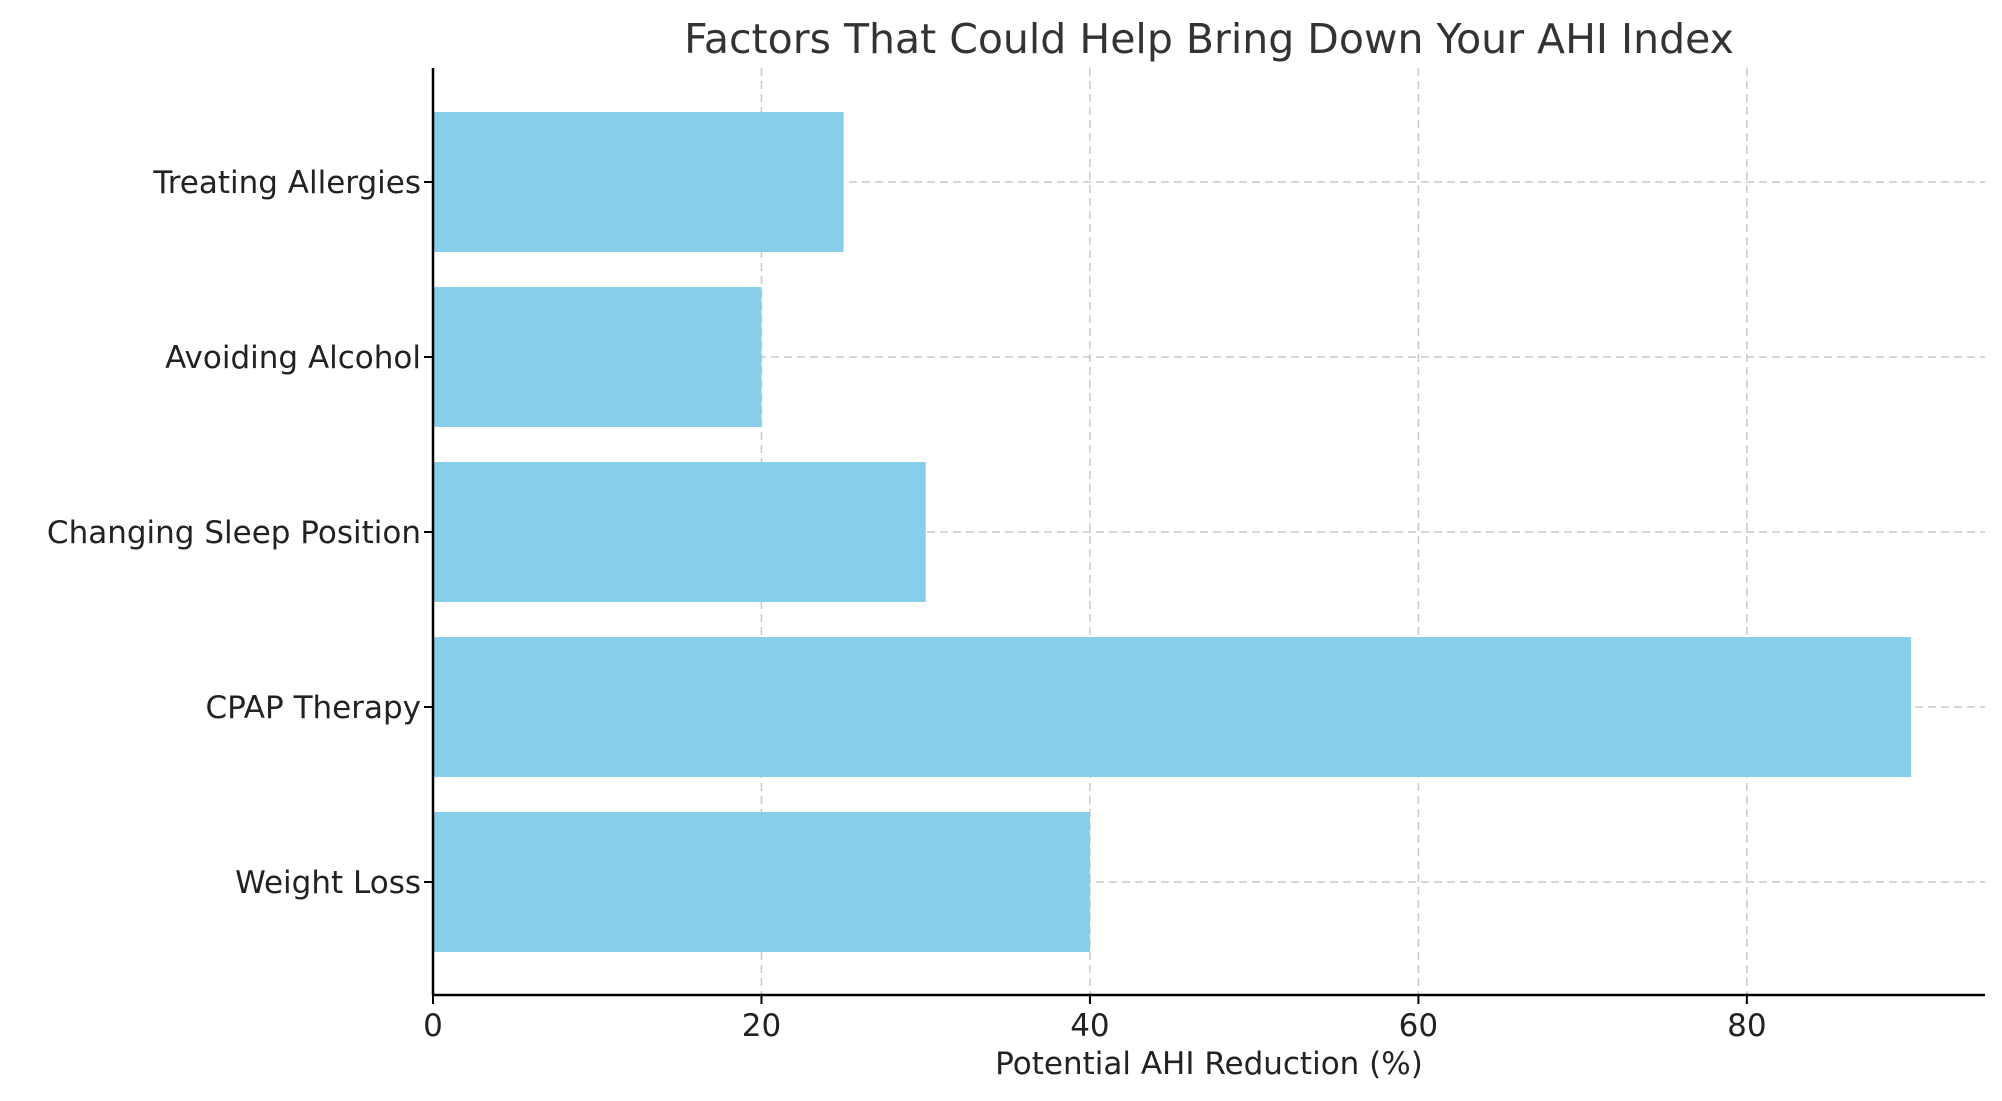 This screenshot has height=1101, width=2002. Describe the element at coordinates (293, 358) in the screenshot. I see `y-tick-label: Avoiding Alcohol` at that location.